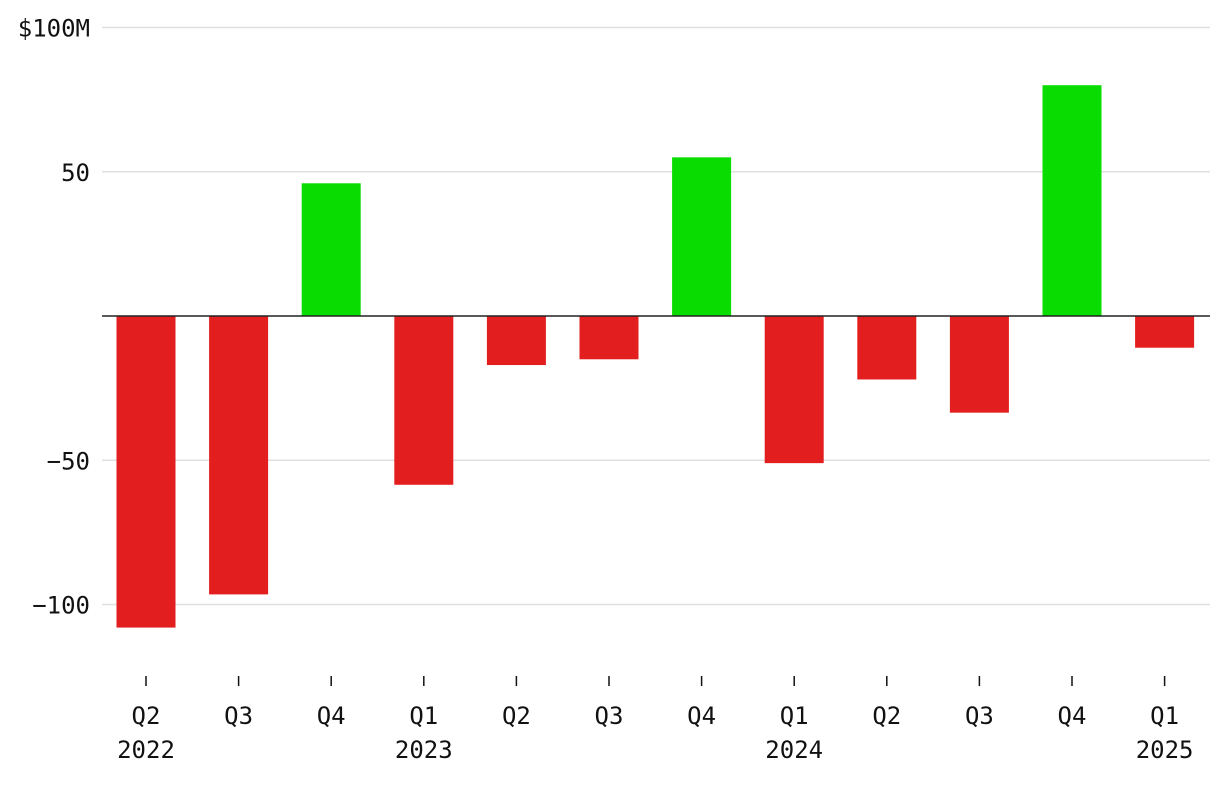  Describe the element at coordinates (61, 606) in the screenshot. I see `y-tick-label: −100` at that location.